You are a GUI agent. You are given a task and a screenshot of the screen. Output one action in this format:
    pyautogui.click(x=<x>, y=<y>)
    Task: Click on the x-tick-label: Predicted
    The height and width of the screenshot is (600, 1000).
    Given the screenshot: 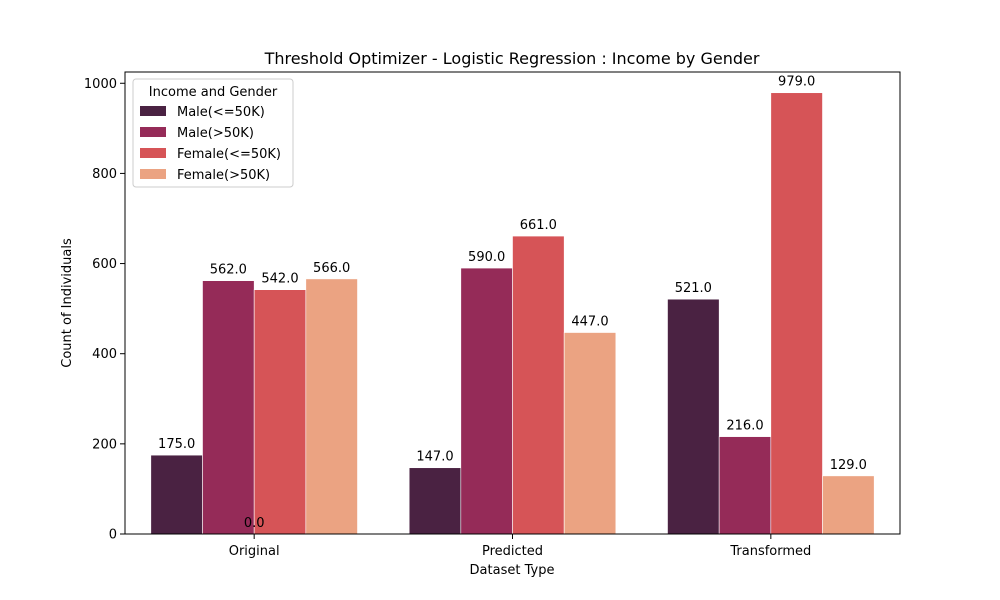 What is the action you would take?
    pyautogui.click(x=512, y=551)
    